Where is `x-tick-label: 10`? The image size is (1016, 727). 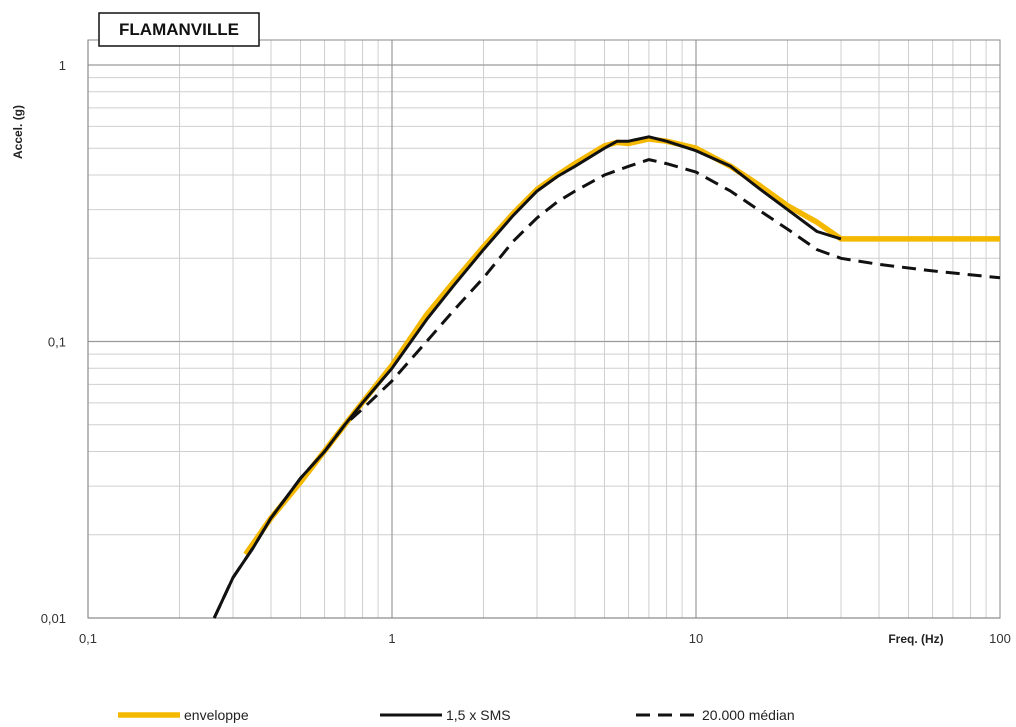
x-tick-label: 10 is located at coordinates (696, 638).